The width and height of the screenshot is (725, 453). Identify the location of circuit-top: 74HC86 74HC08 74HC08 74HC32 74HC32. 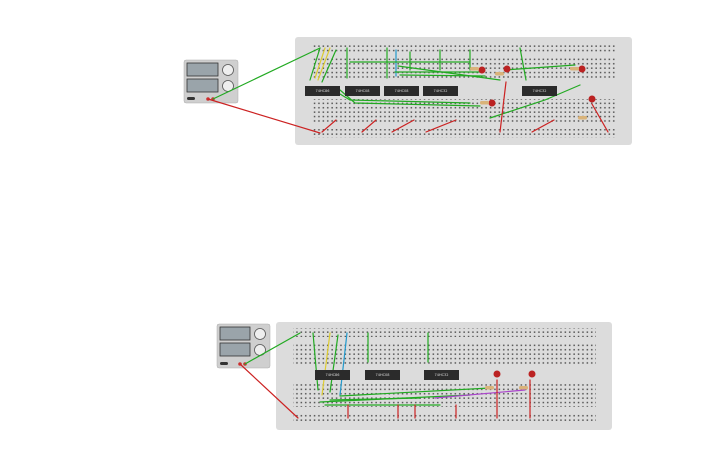
(407, 91).